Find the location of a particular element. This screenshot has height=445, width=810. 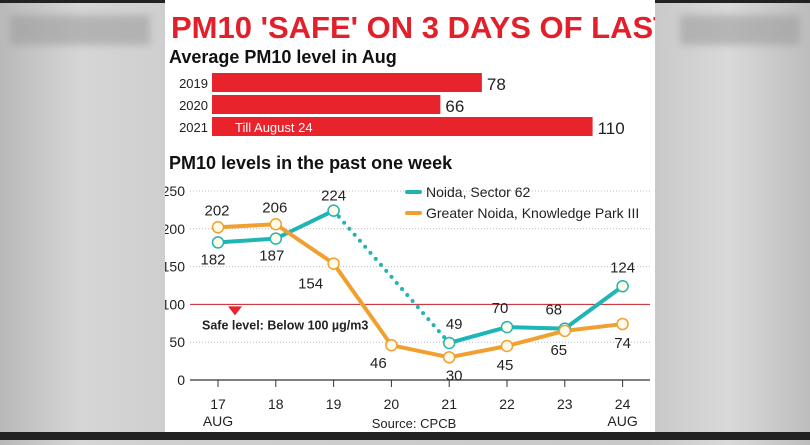

bar-category-label: 2019 is located at coordinates (193, 83).